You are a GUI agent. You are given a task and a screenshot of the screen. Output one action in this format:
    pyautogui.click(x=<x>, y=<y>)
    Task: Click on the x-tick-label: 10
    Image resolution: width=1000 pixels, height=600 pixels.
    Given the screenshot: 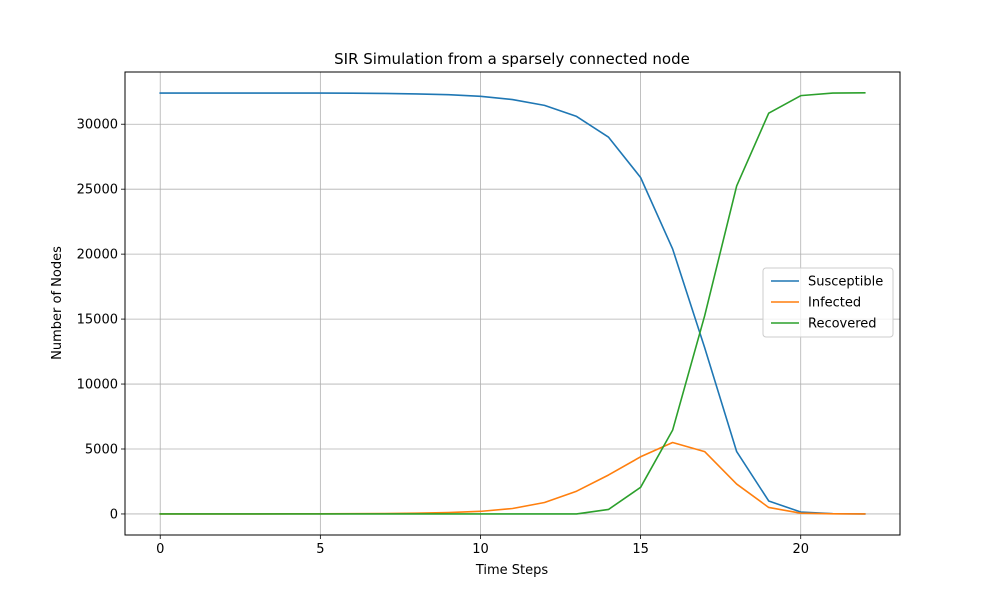 What is the action you would take?
    pyautogui.click(x=480, y=549)
    